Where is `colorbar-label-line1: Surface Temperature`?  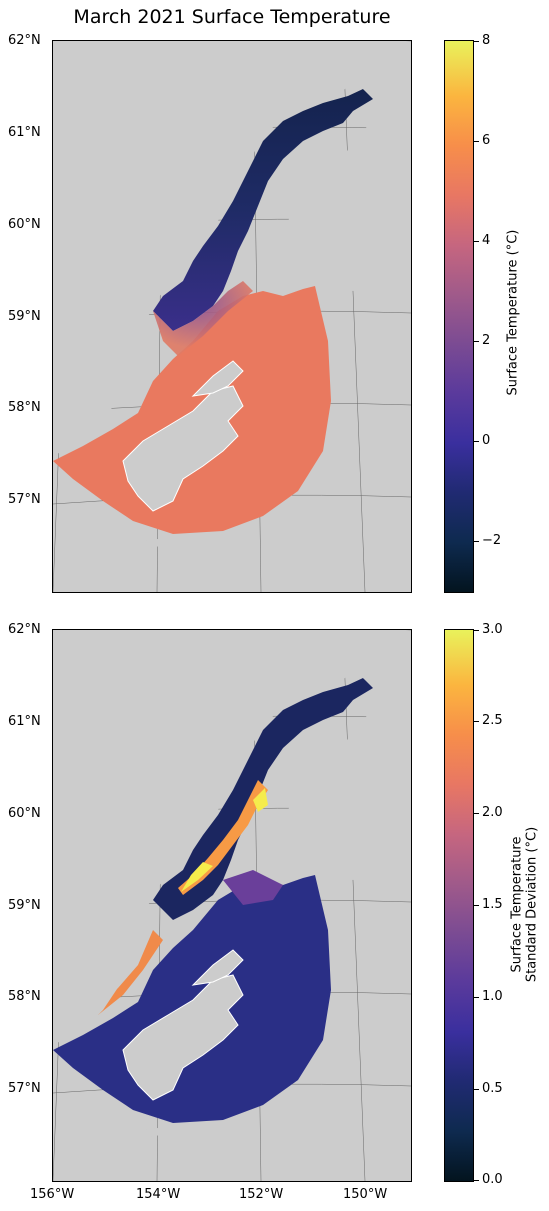 colorbar-label-line1: Surface Temperature is located at coordinates (517, 904).